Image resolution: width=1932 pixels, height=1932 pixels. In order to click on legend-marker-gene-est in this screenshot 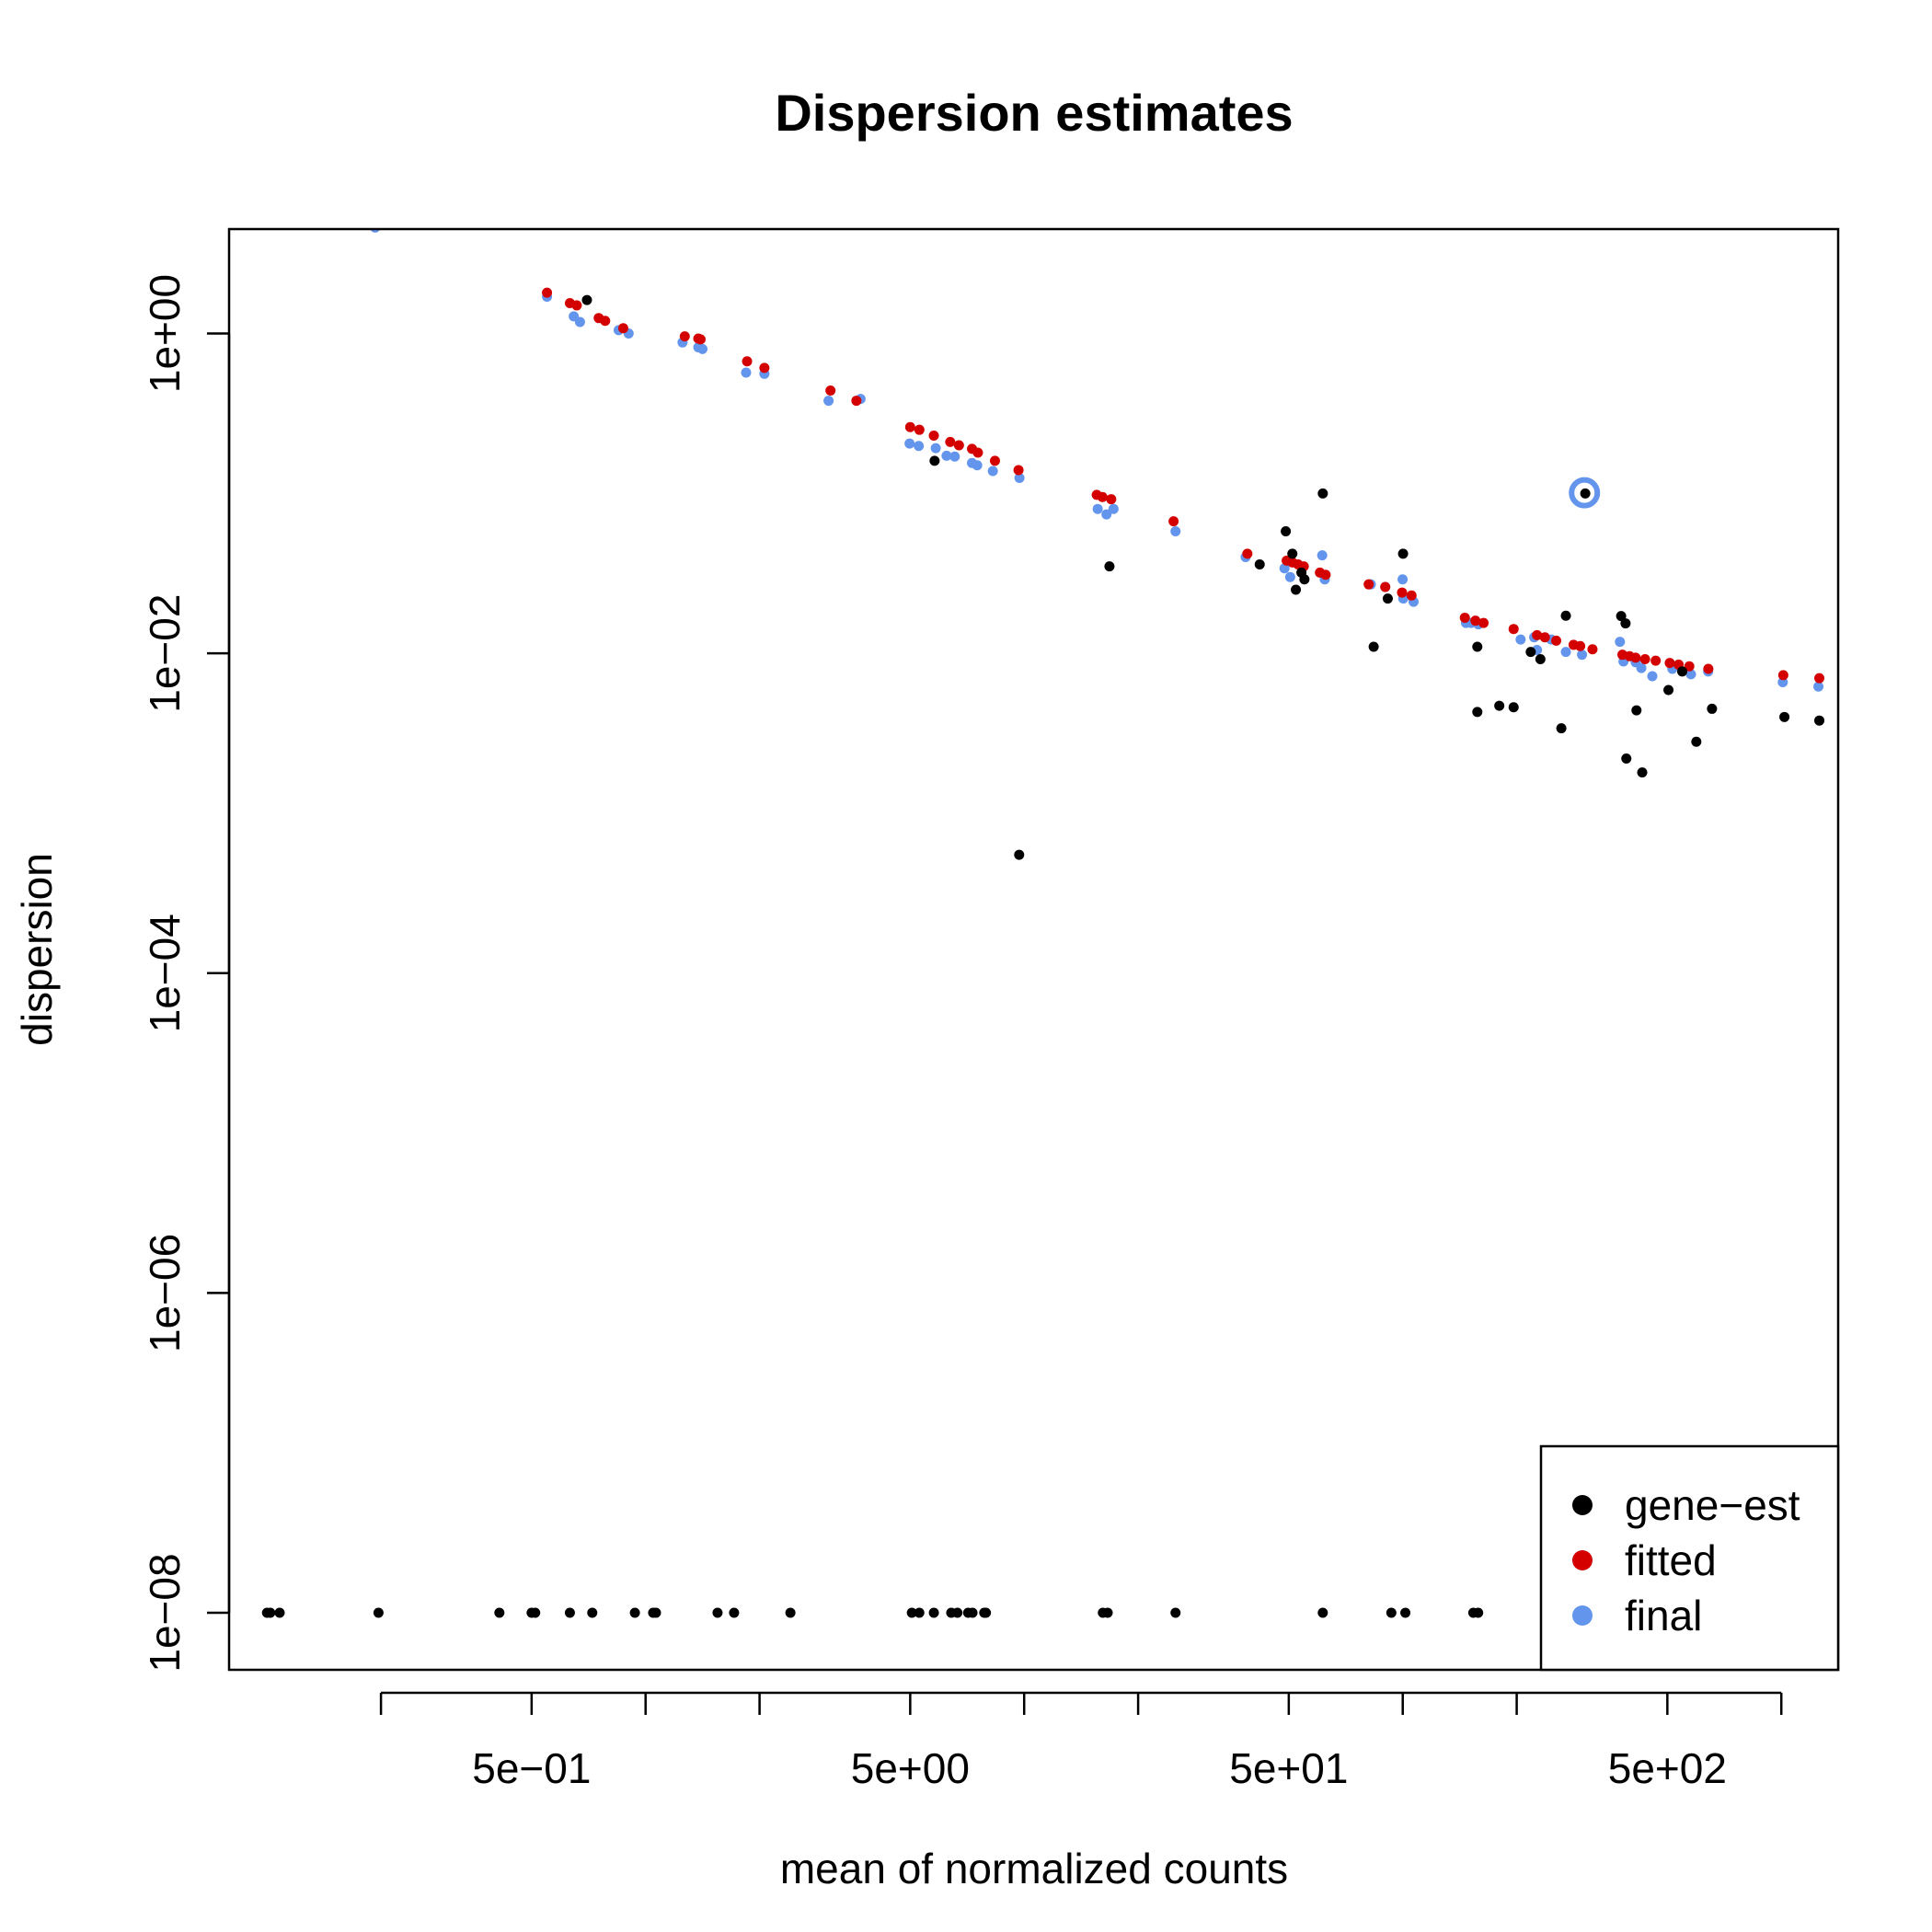, I will do `click(1582, 1505)`.